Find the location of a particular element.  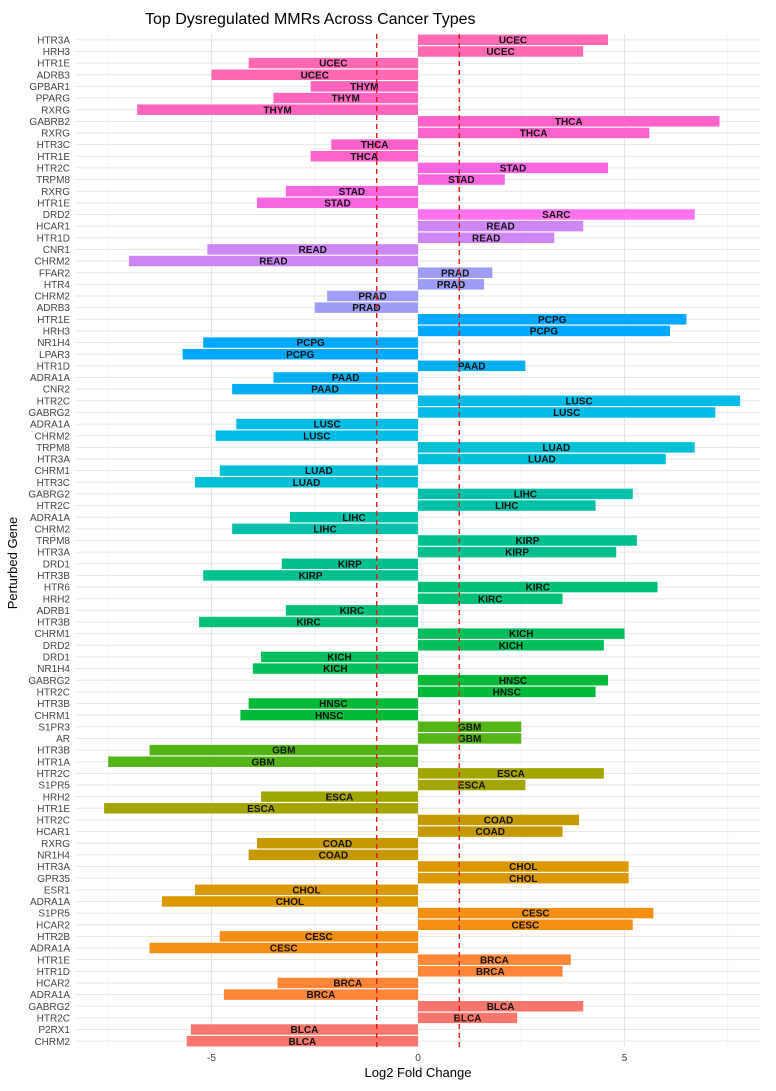

bar-adrb3-ucec is located at coordinates (314, 74).